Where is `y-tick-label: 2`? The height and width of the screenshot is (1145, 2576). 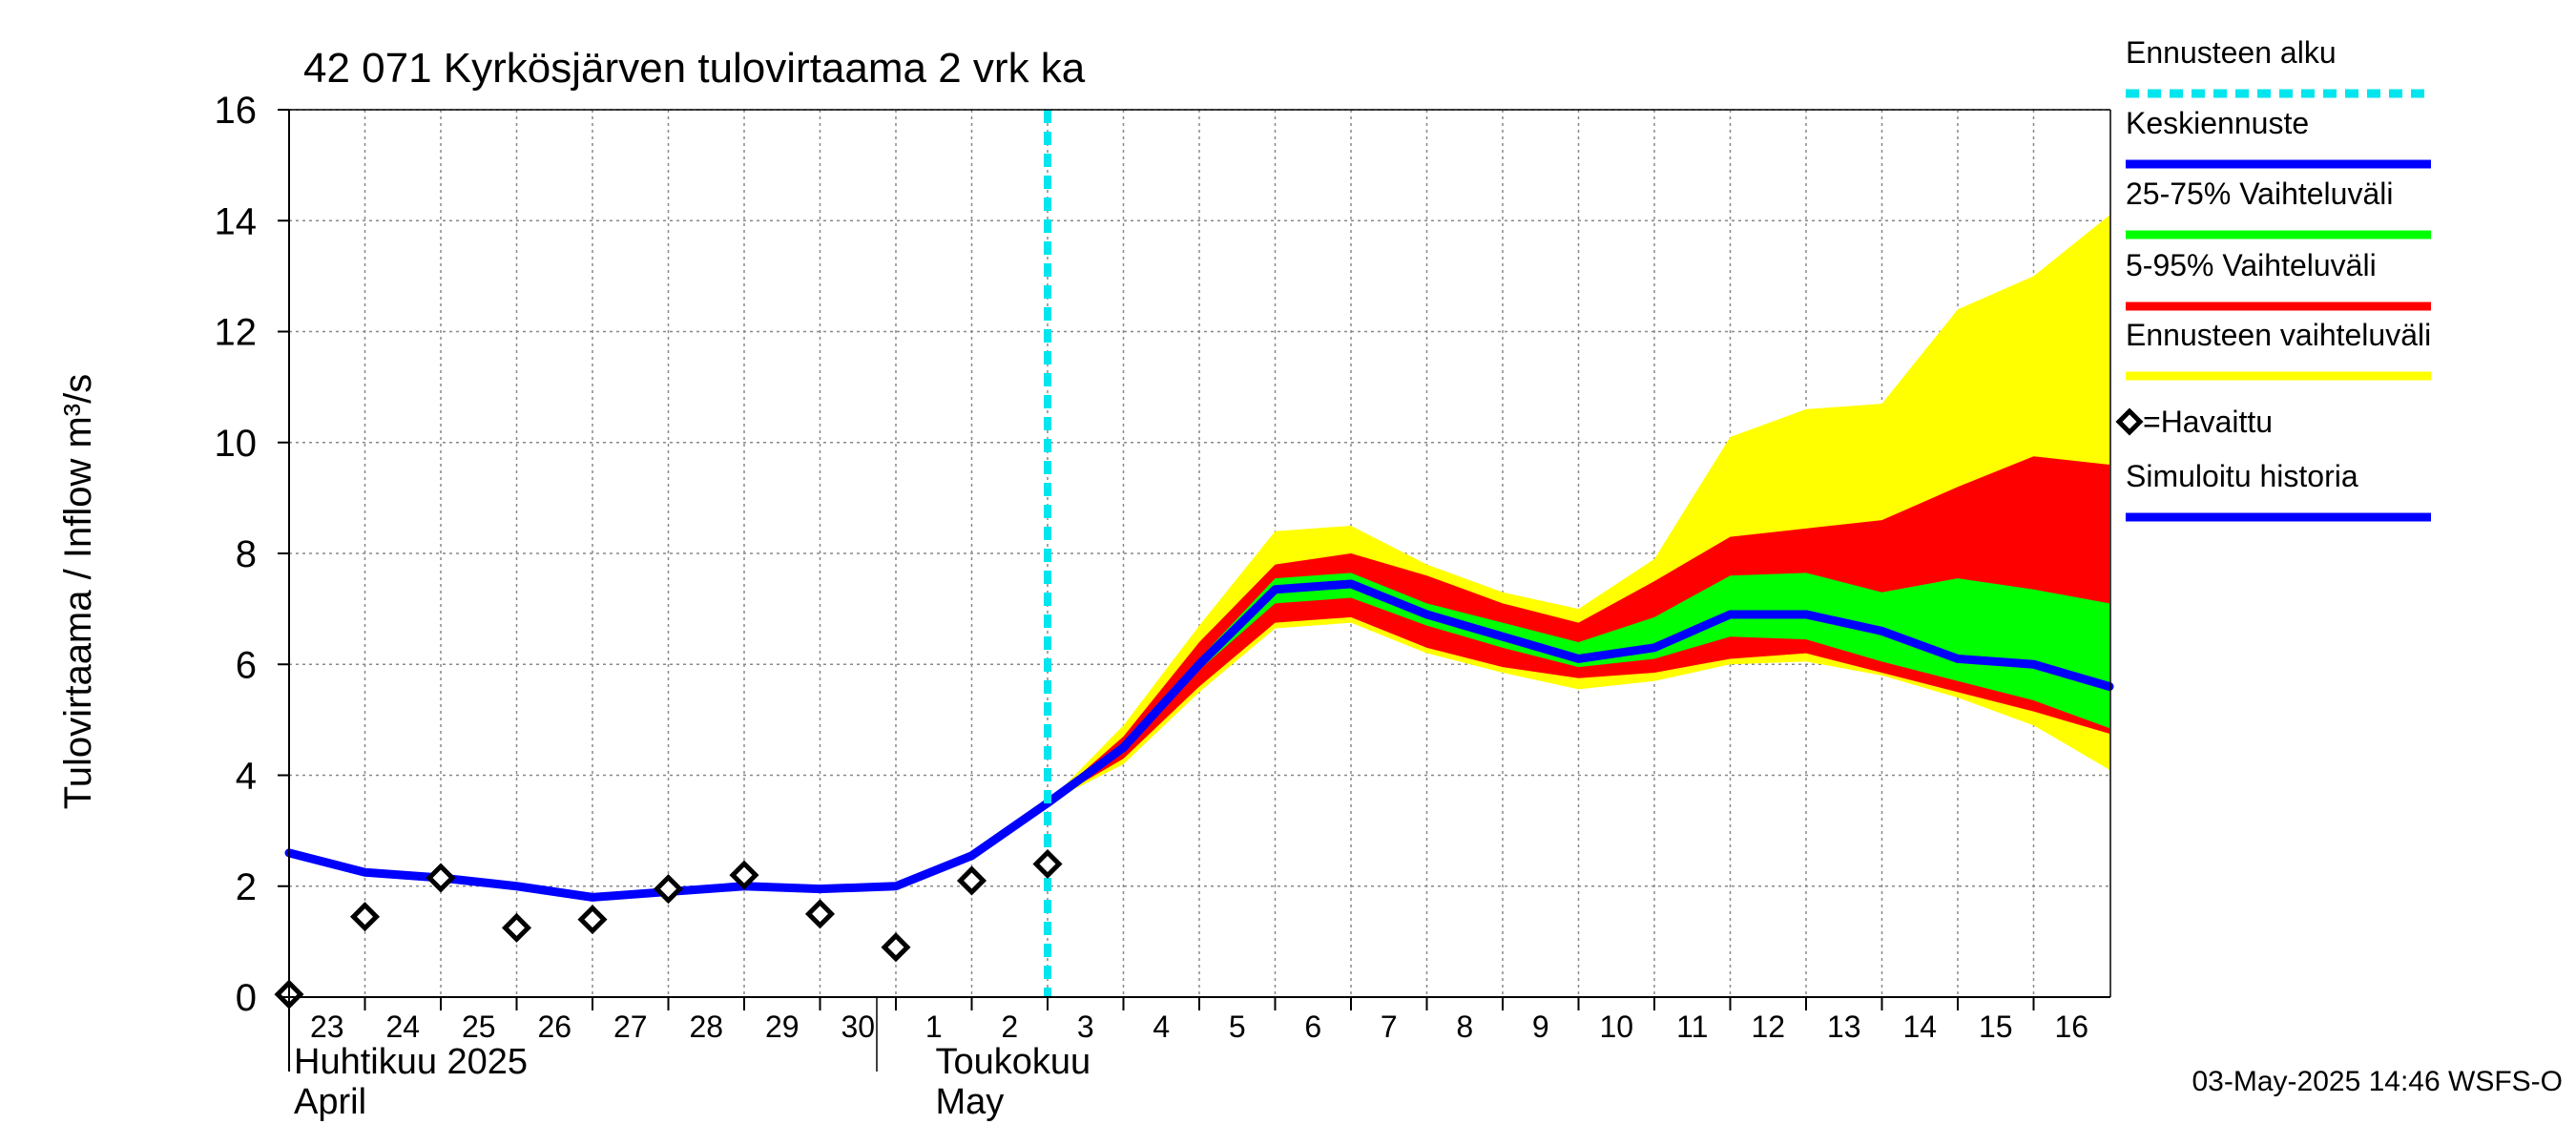 y-tick-label: 2 is located at coordinates (246, 887).